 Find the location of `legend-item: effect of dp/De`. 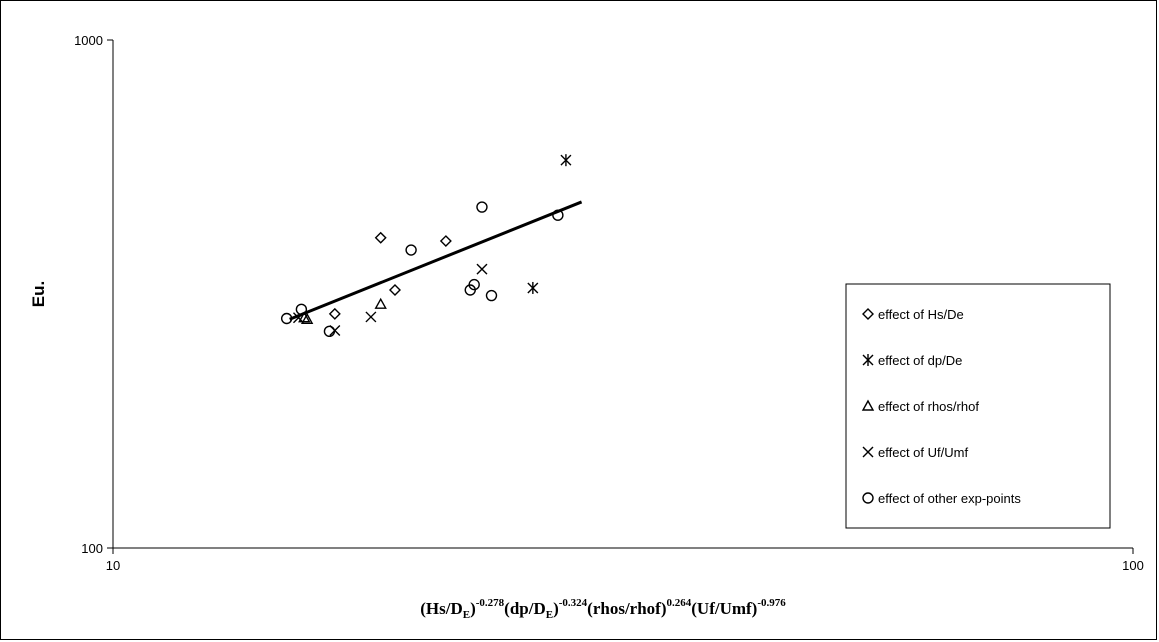

legend-item: effect of dp/De is located at coordinates (912, 360).